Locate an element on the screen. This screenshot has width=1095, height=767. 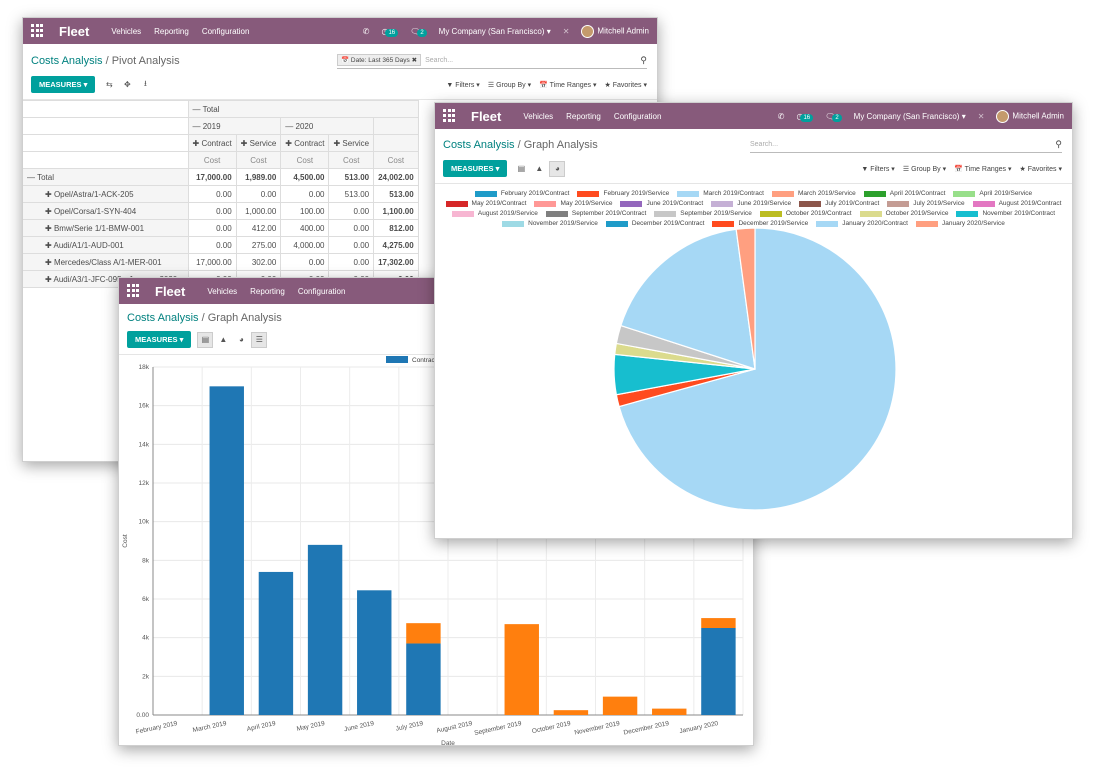
legend-item: October 2019/Contract is located at coordinates (805, 213).